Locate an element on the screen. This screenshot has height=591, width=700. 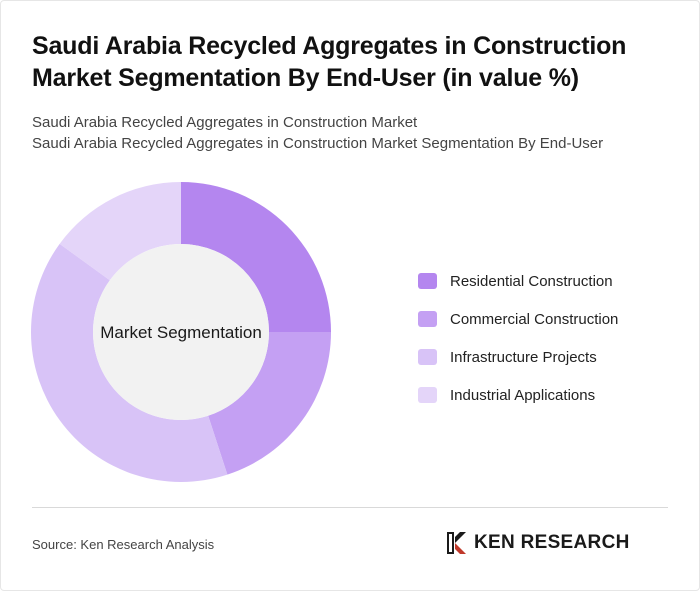
legend-item: Residential Construction is located at coordinates (553, 281).